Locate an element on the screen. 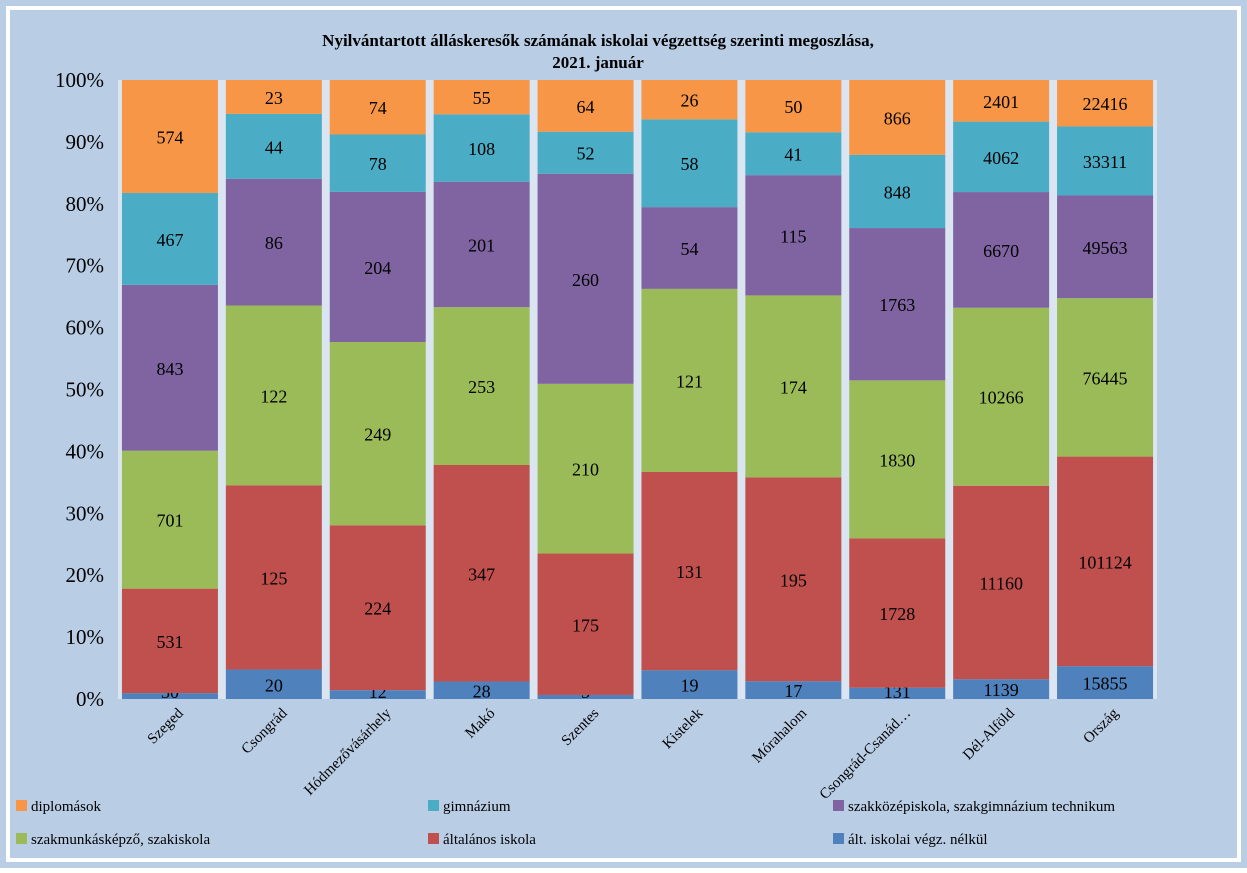 The image size is (1247, 873). data-label: 58 is located at coordinates (689, 164).